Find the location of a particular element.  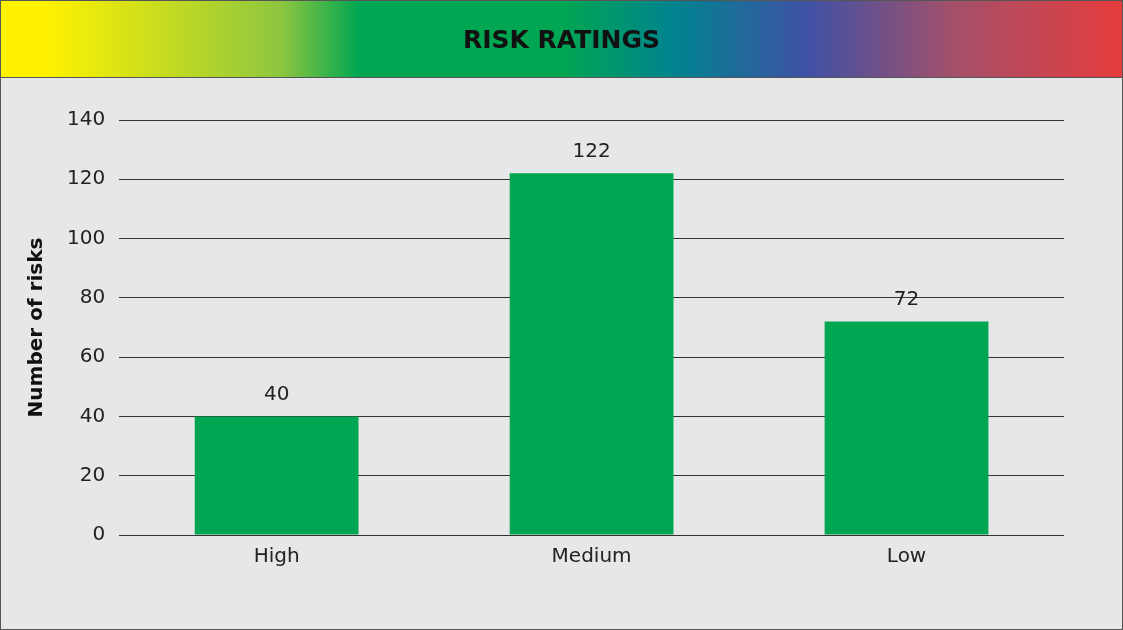

x-tick-label: Medium is located at coordinates (591, 555).